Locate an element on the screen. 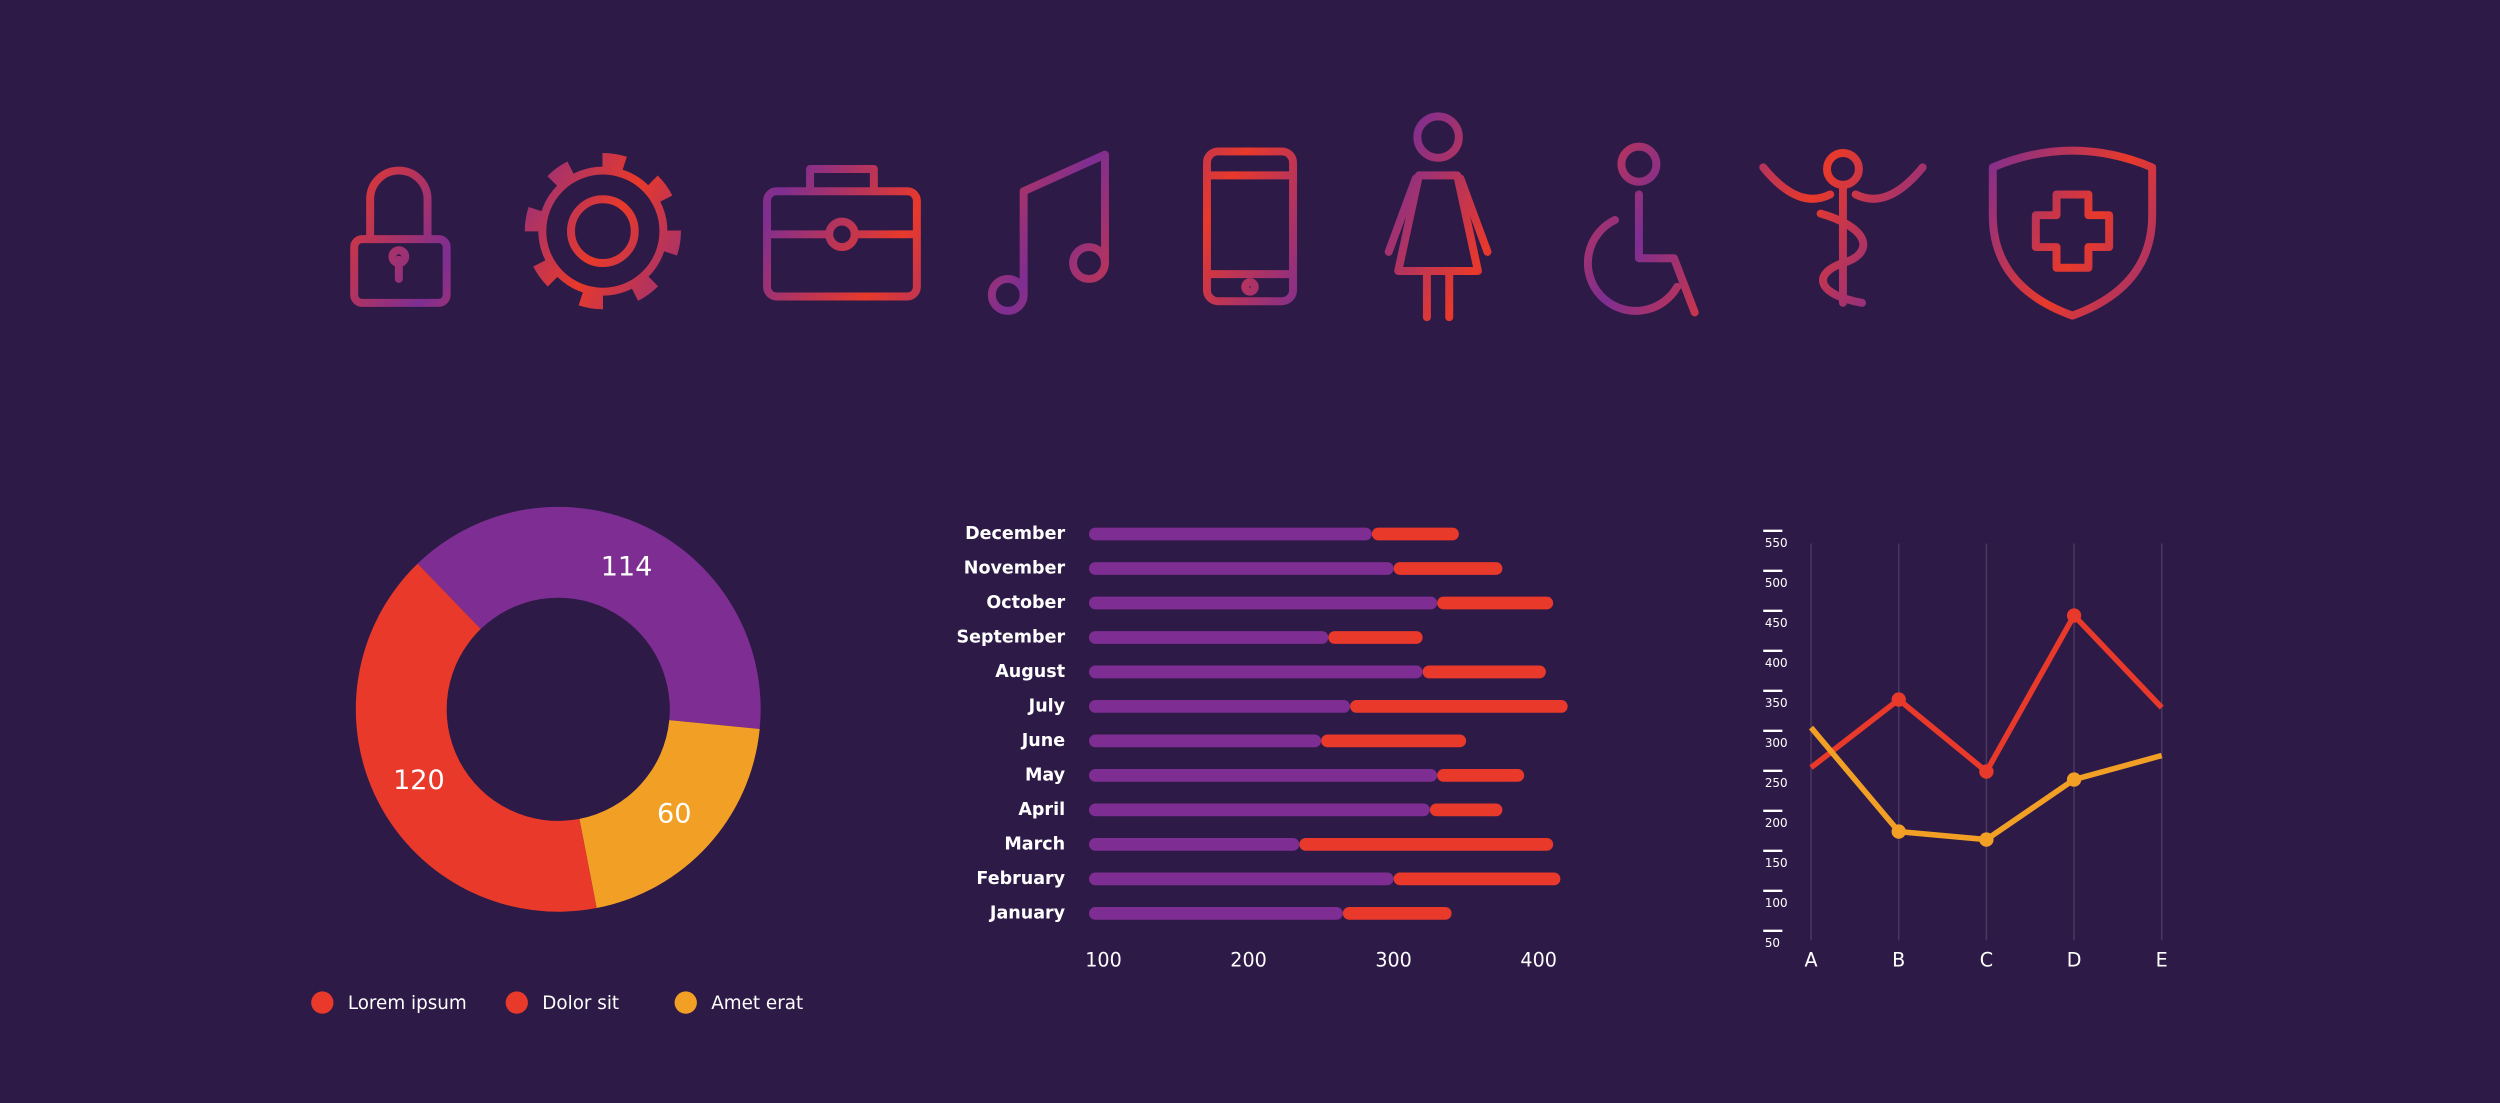 Image resolution: width=2500 pixels, height=1103 pixels. legend-label: Dolor sit is located at coordinates (580, 1003).